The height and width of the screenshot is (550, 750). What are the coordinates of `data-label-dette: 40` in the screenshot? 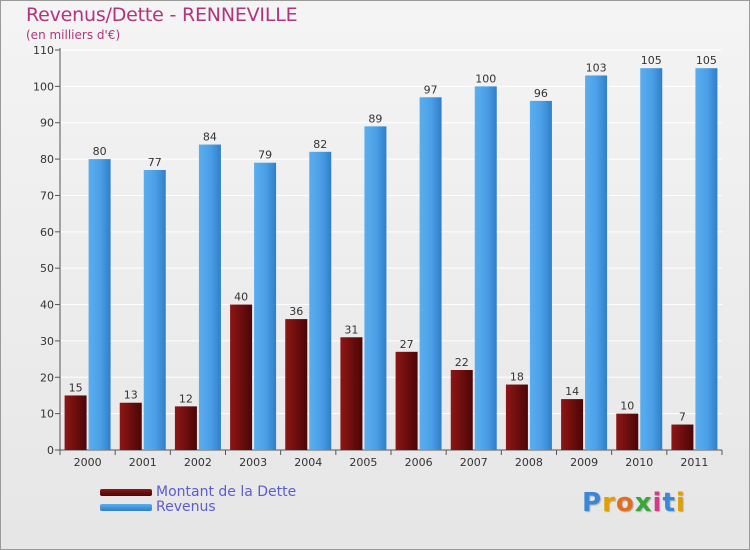 It's located at (241, 297).